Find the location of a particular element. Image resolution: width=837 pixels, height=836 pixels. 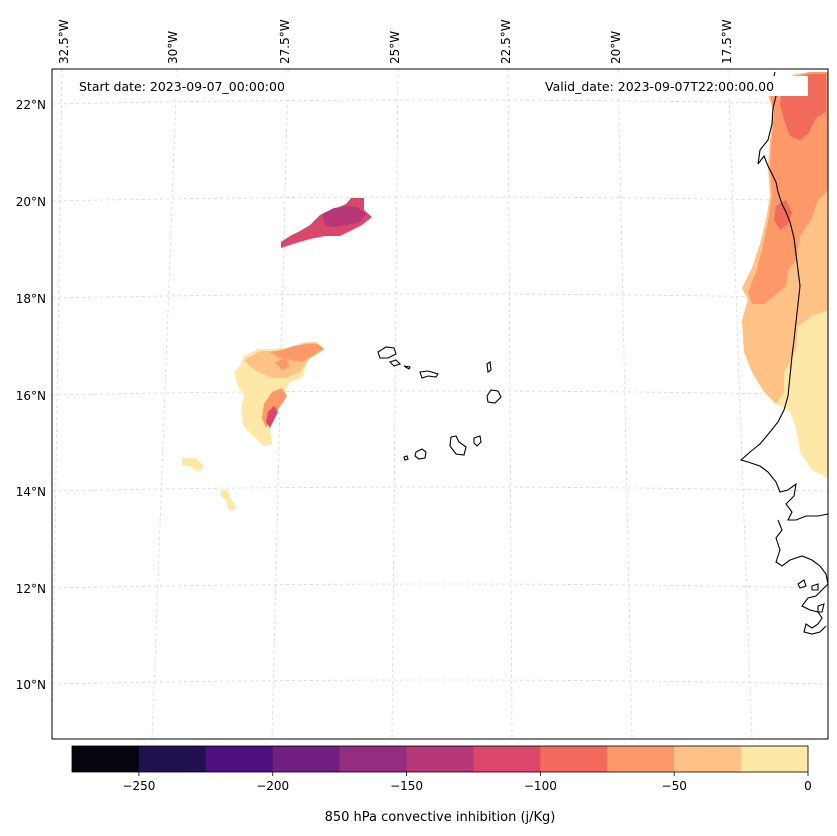

island-maio is located at coordinates (477, 441).